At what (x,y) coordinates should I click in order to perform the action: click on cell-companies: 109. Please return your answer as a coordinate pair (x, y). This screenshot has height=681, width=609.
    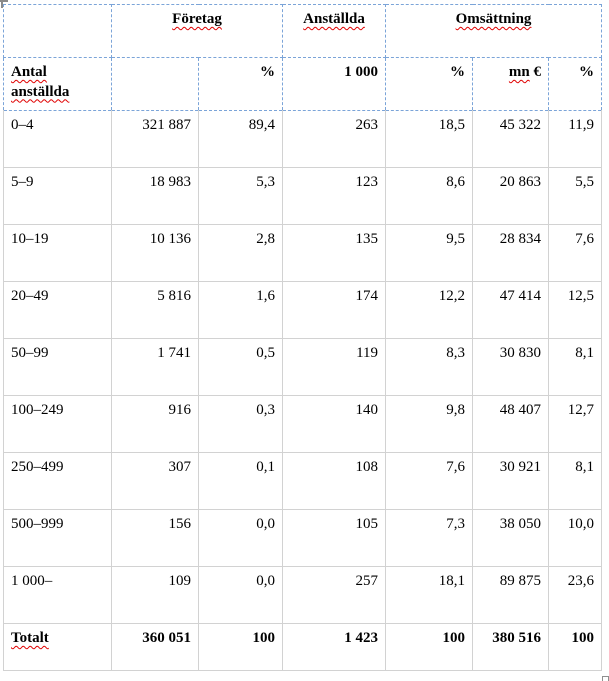
    Looking at the image, I should click on (155, 595).